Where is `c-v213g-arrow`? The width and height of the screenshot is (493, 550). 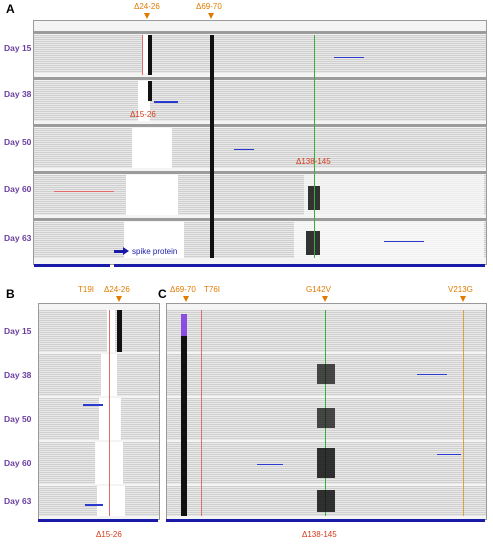 c-v213g-arrow is located at coordinates (463, 299).